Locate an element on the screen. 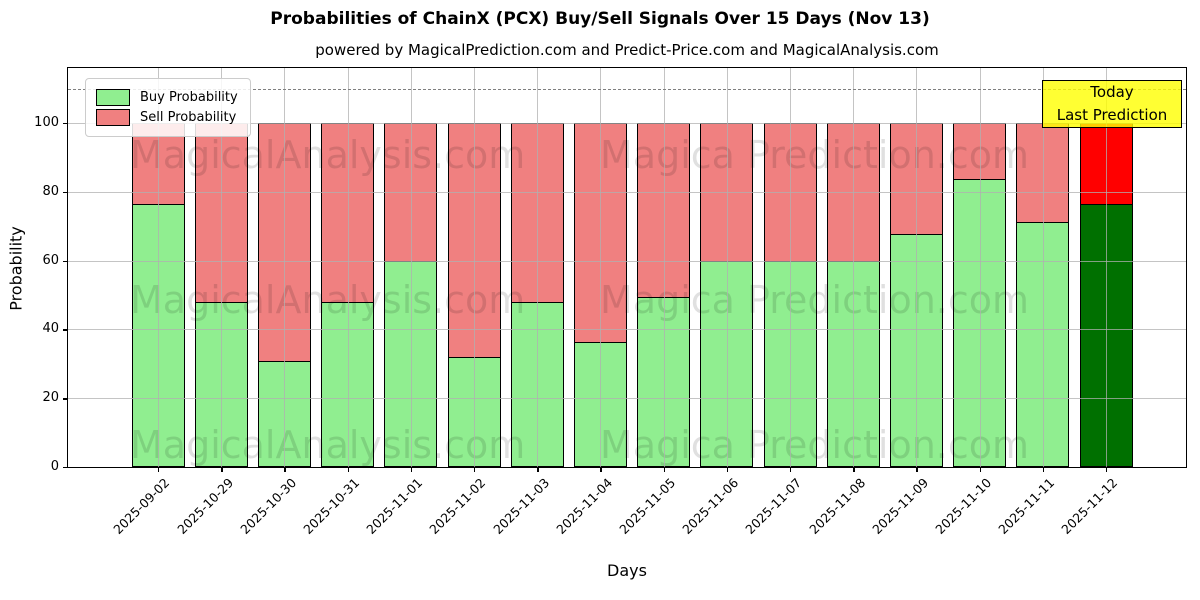  x-tick-label: 2025-11-11 is located at coordinates (1026, 506).